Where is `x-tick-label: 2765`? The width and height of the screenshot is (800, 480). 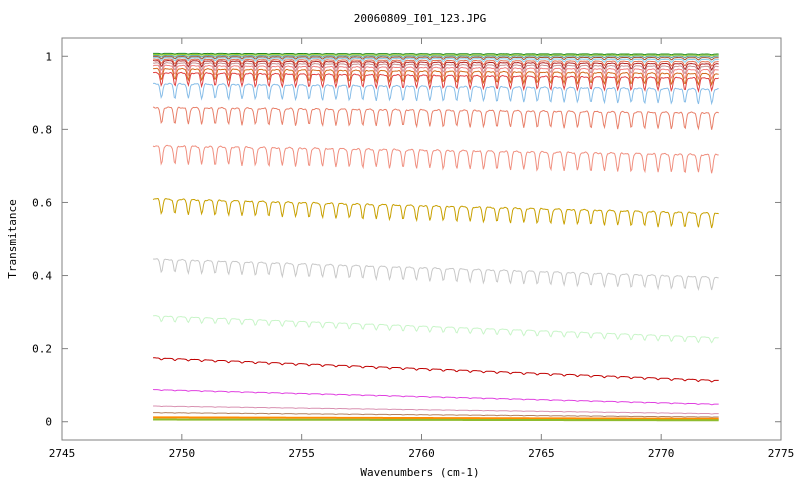 x-tick-label: 2765 is located at coordinates (541, 453).